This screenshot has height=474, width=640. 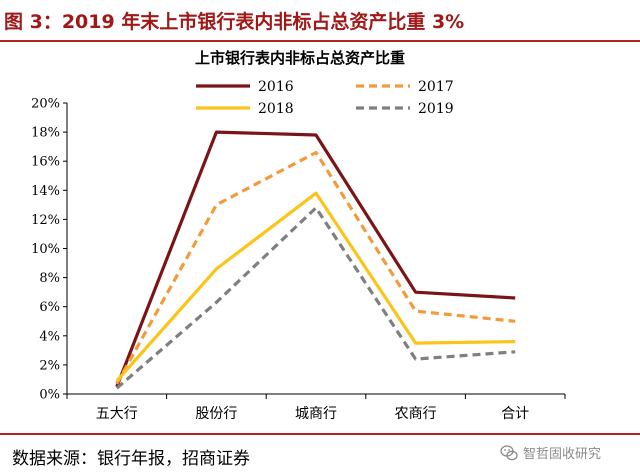 I want to click on y-tick-label: 12%, so click(x=45, y=220).